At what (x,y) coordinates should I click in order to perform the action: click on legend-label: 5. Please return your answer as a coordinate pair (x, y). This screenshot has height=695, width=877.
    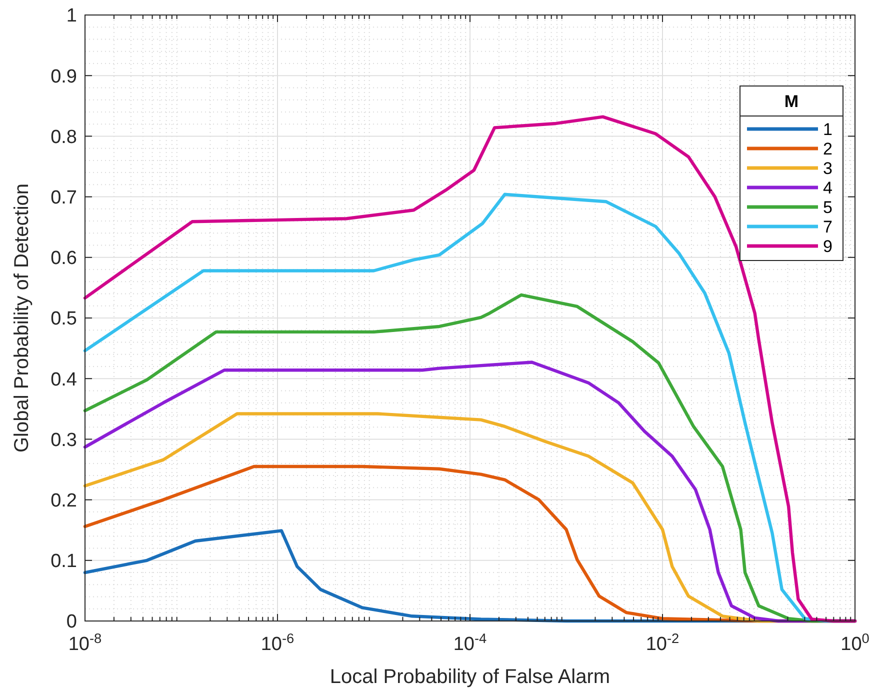
    Looking at the image, I should click on (827, 207).